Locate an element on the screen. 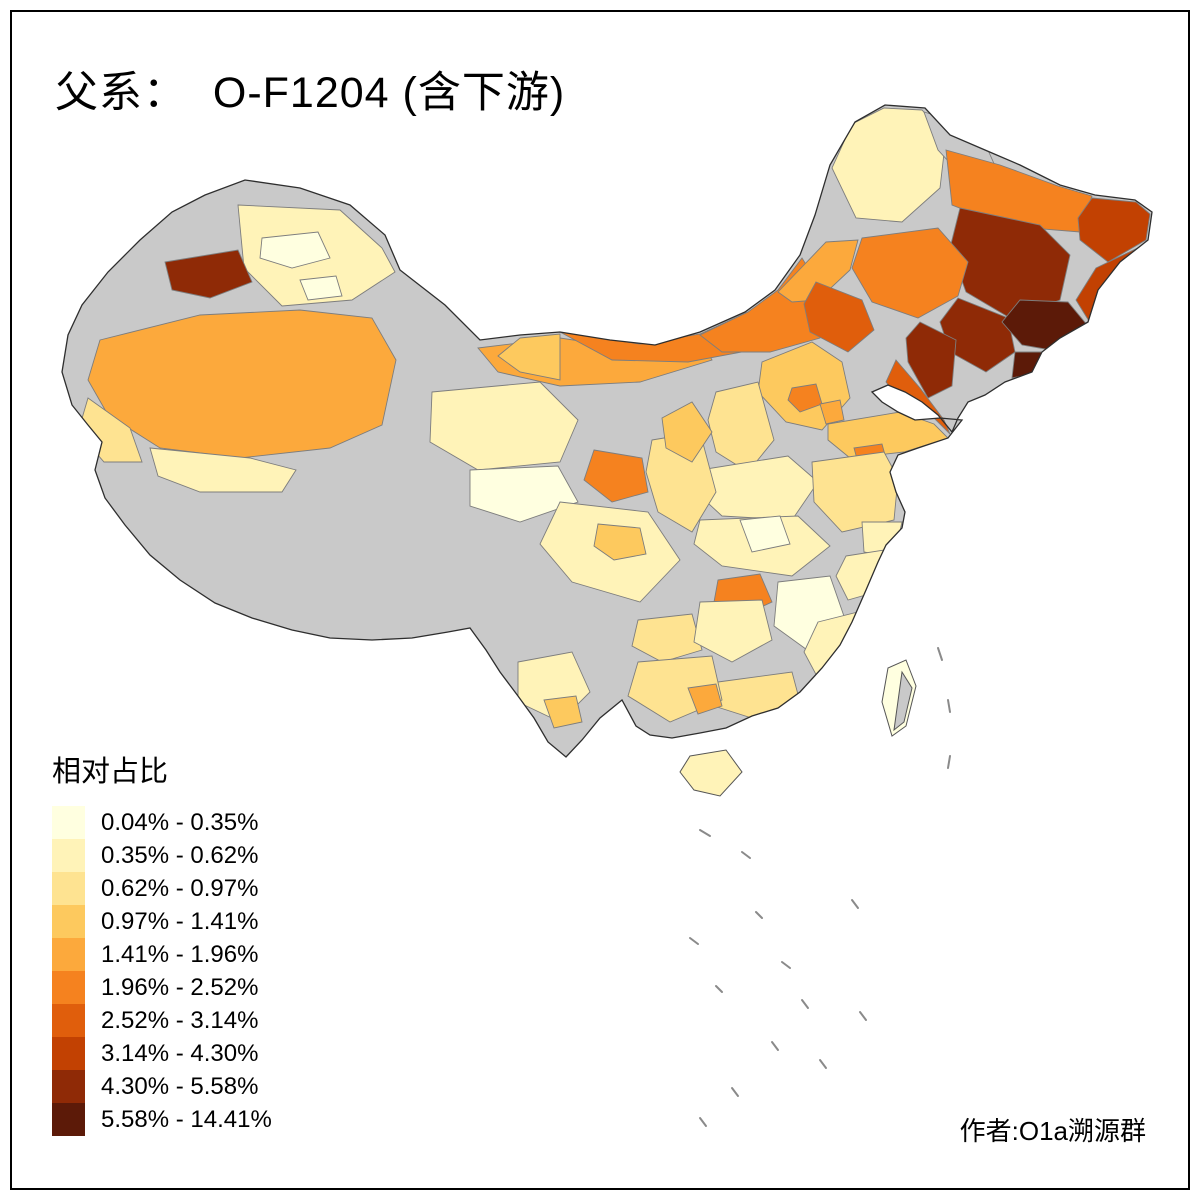 Image resolution: width=1200 pixels, height=1200 pixels. map-island-taiwan-east-gray is located at coordinates (903, 701).